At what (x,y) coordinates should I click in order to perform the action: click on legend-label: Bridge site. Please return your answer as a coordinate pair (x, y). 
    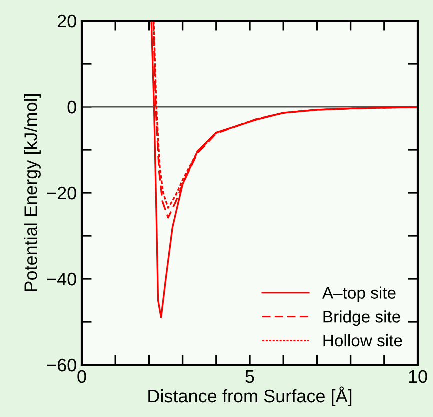
    Looking at the image, I should click on (362, 318).